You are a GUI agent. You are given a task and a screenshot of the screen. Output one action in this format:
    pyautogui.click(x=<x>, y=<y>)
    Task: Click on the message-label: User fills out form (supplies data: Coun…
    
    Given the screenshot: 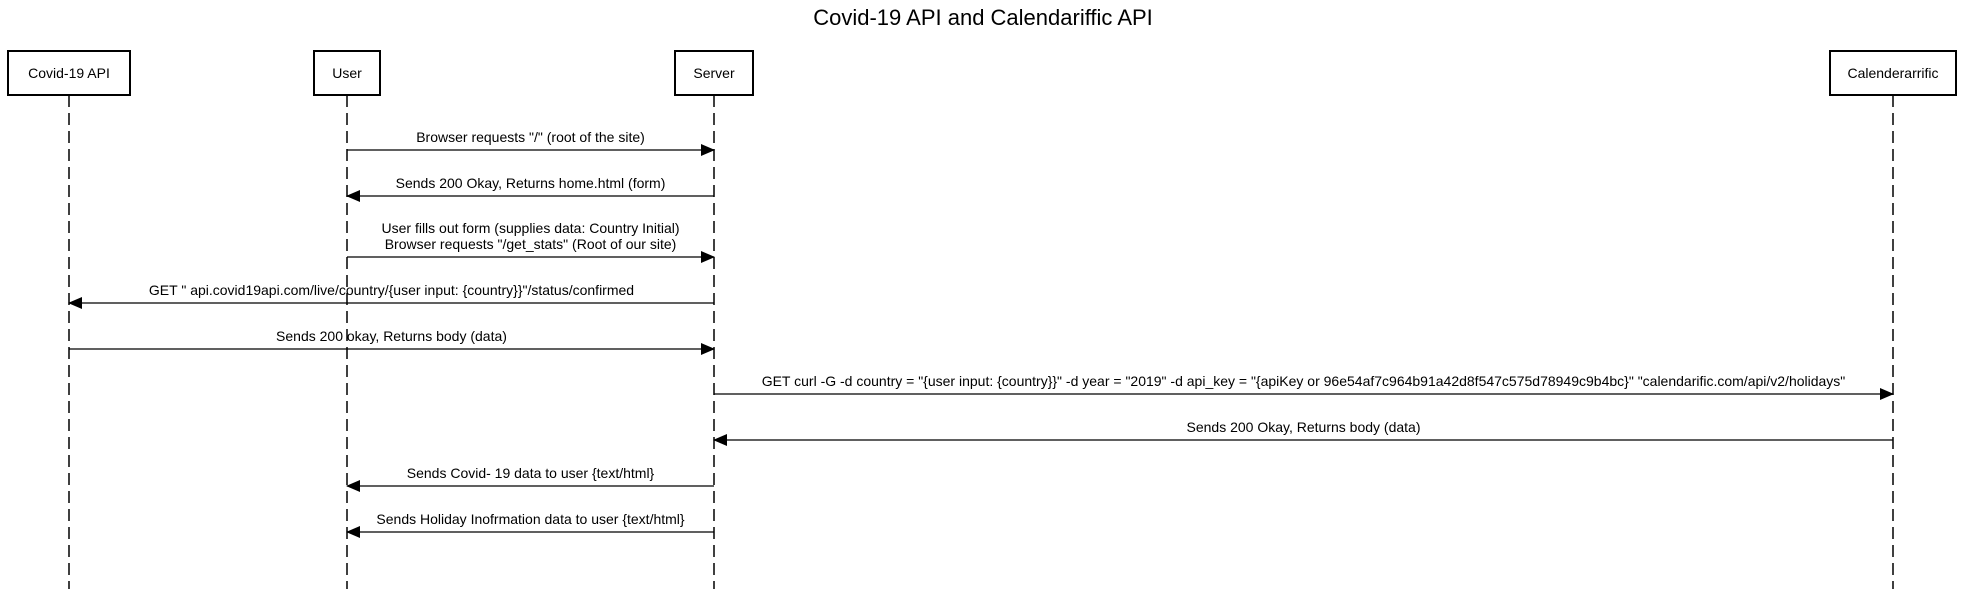 What is the action you would take?
    pyautogui.click(x=531, y=228)
    